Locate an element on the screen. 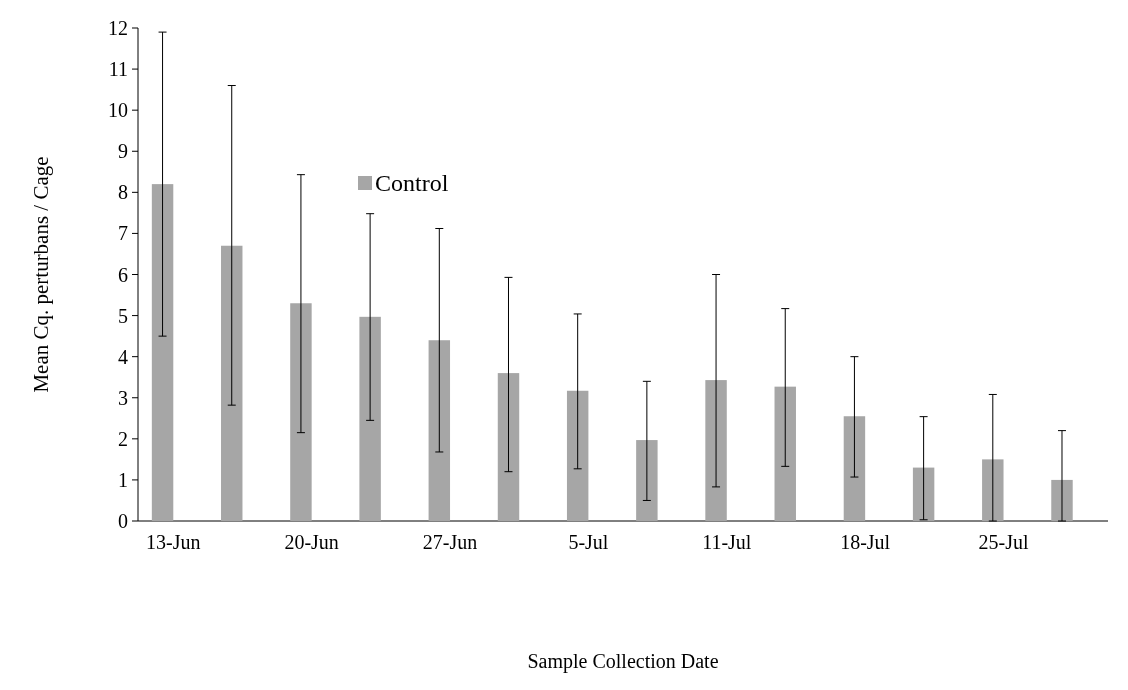 Image resolution: width=1128 pixels, height=690 pixels. y-tick-label: 7 is located at coordinates (123, 233).